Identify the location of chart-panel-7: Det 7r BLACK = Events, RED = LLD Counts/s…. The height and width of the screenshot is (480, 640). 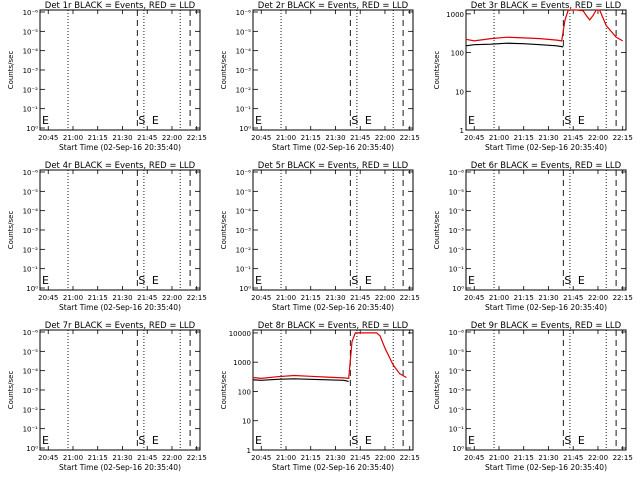
(107, 396).